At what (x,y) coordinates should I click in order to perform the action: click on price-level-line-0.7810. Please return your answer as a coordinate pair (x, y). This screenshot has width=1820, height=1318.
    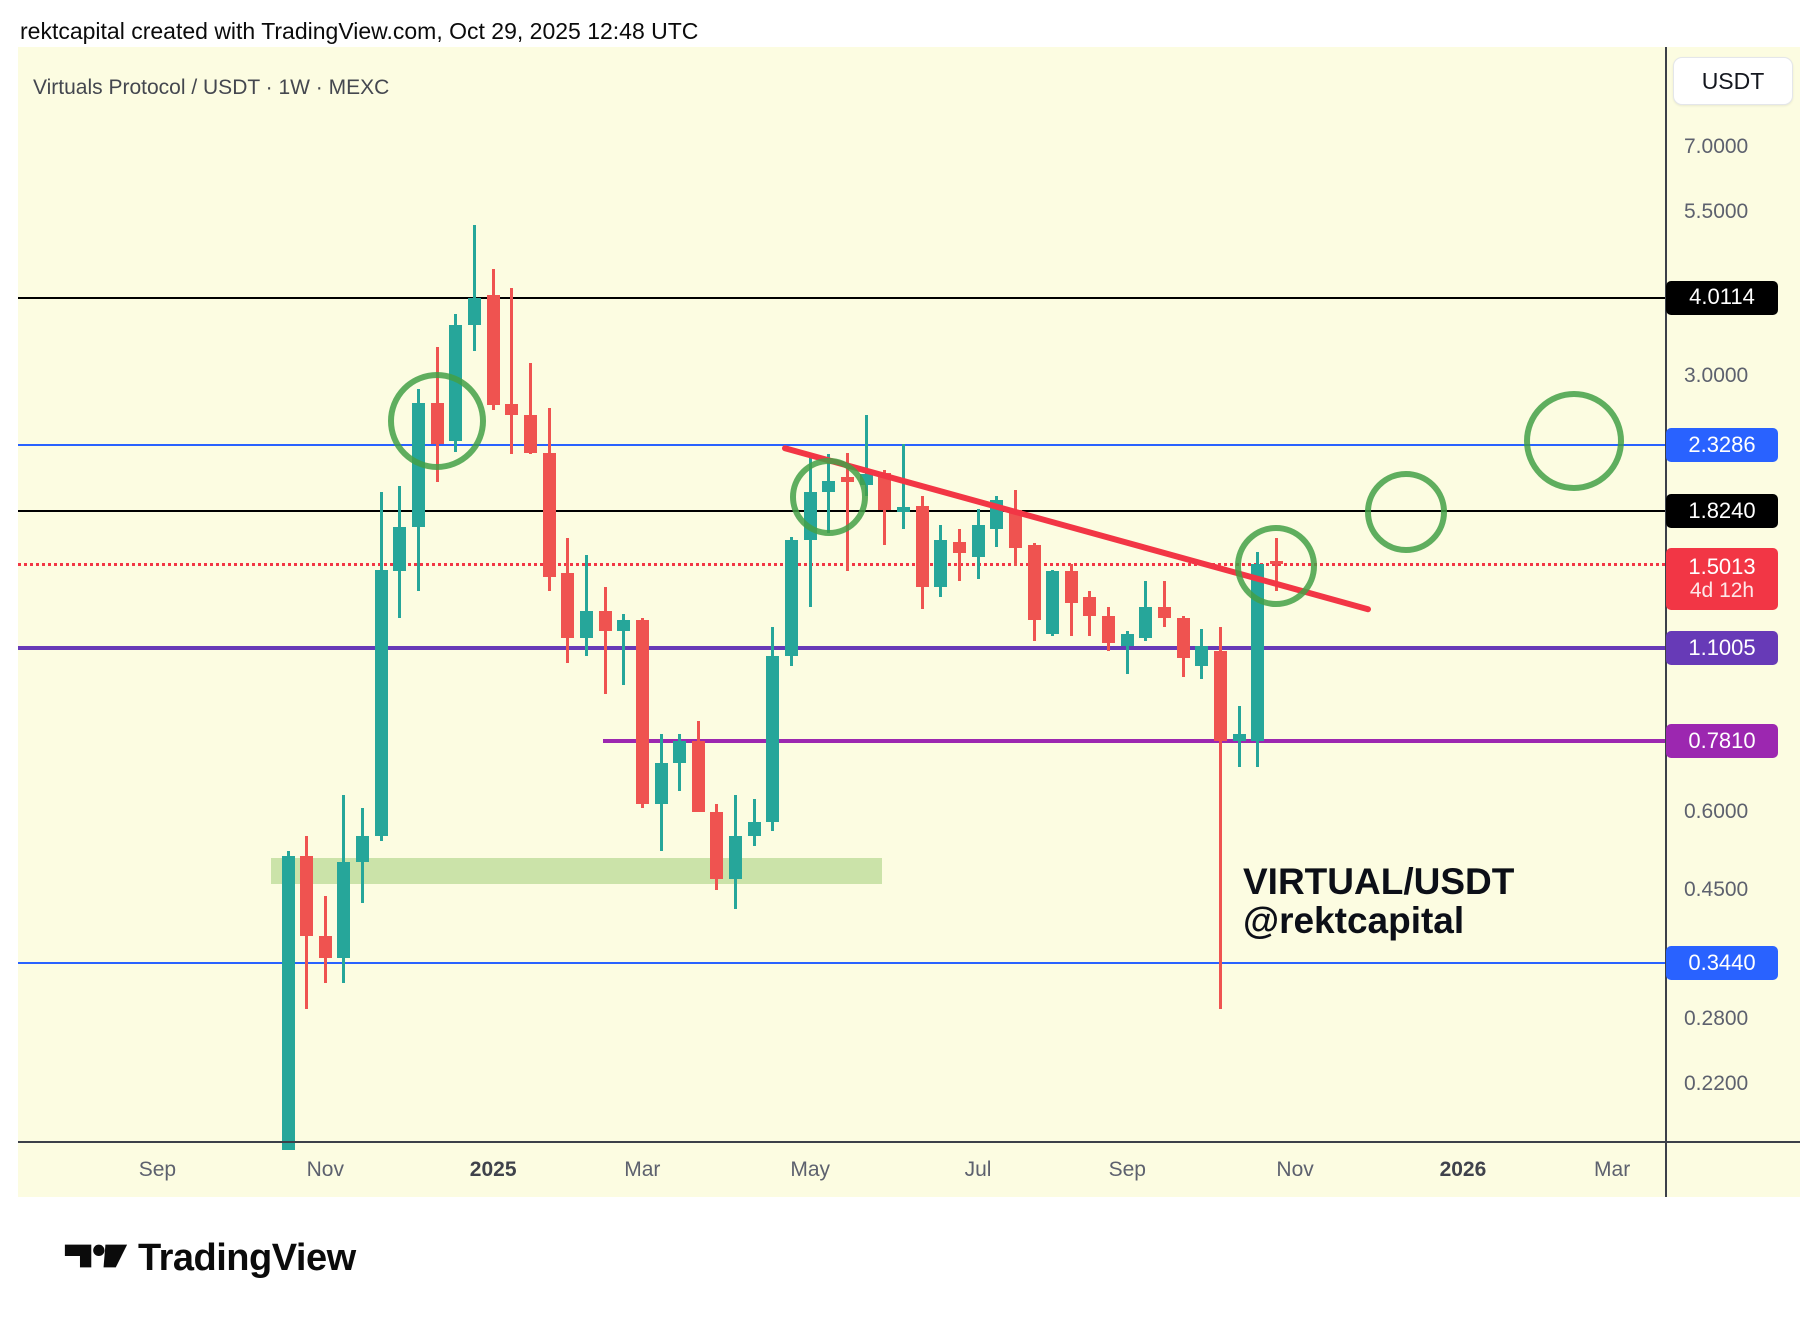
    Looking at the image, I should click on (1134, 740).